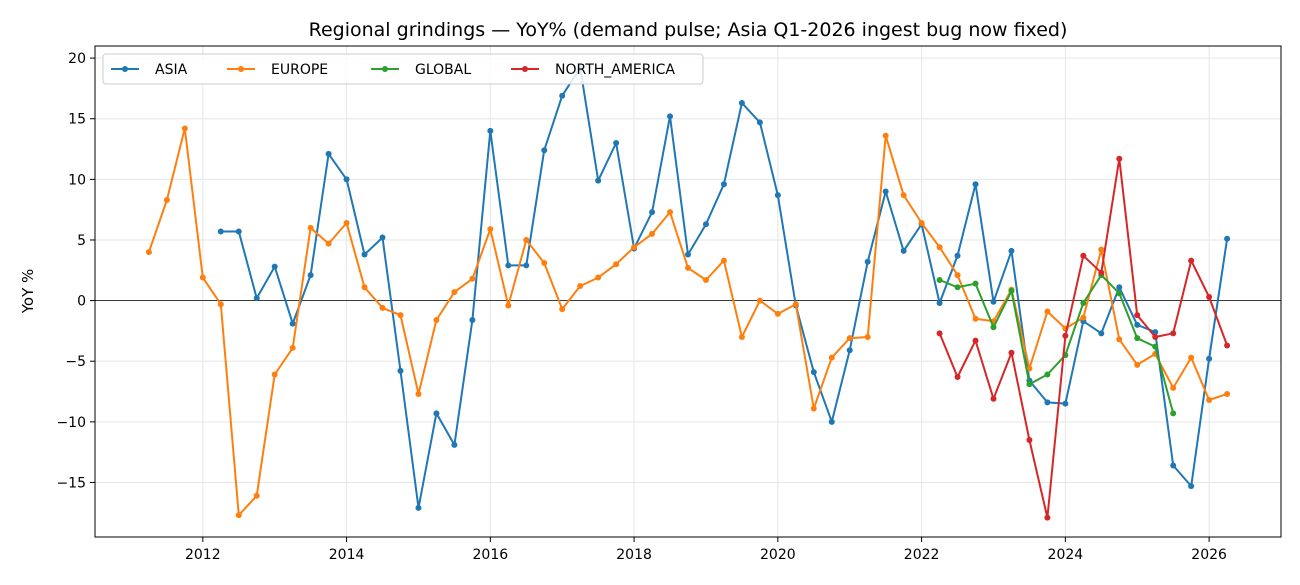 This screenshot has height=585, width=1300. I want to click on x-tick-label: 2022, so click(922, 555).